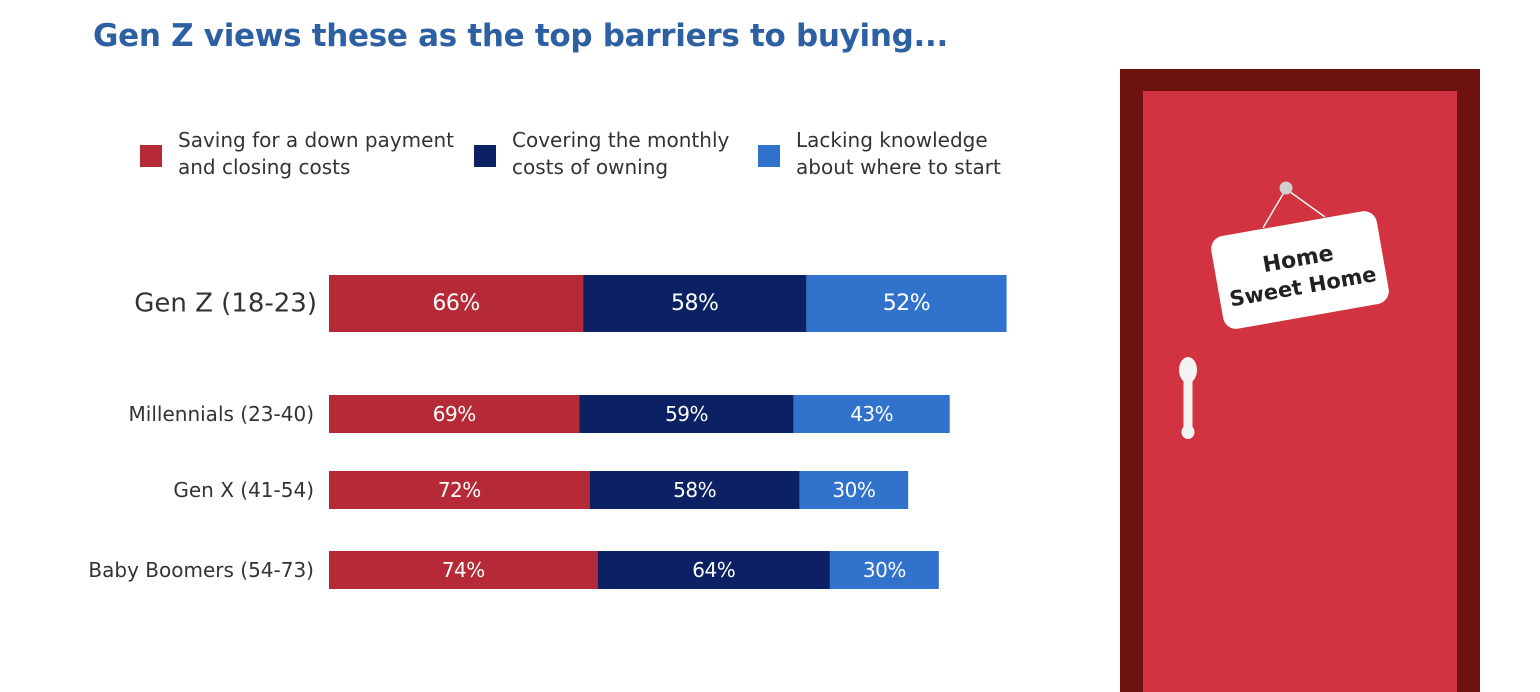 The height and width of the screenshot is (692, 1540). I want to click on legend-label-line: about where to start, so click(898, 167).